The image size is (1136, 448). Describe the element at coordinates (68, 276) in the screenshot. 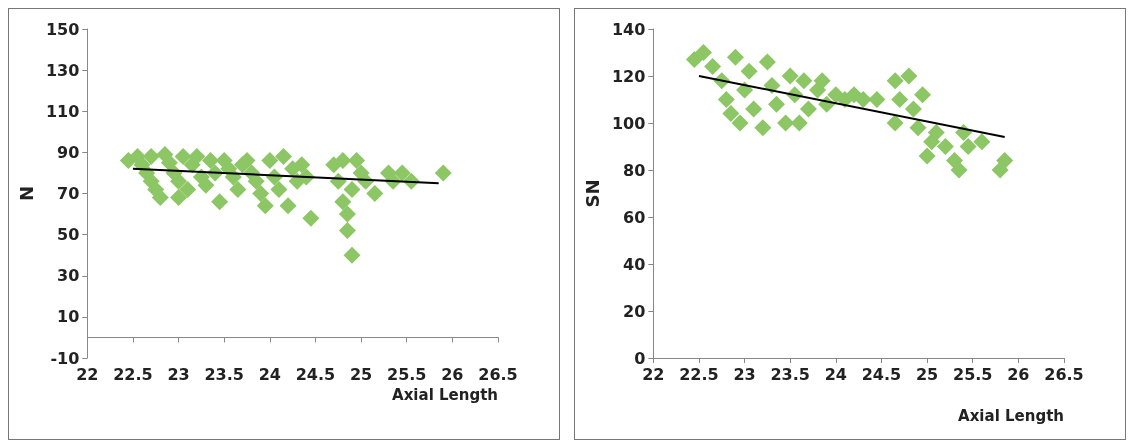

I see `y-tick-label: 30` at that location.